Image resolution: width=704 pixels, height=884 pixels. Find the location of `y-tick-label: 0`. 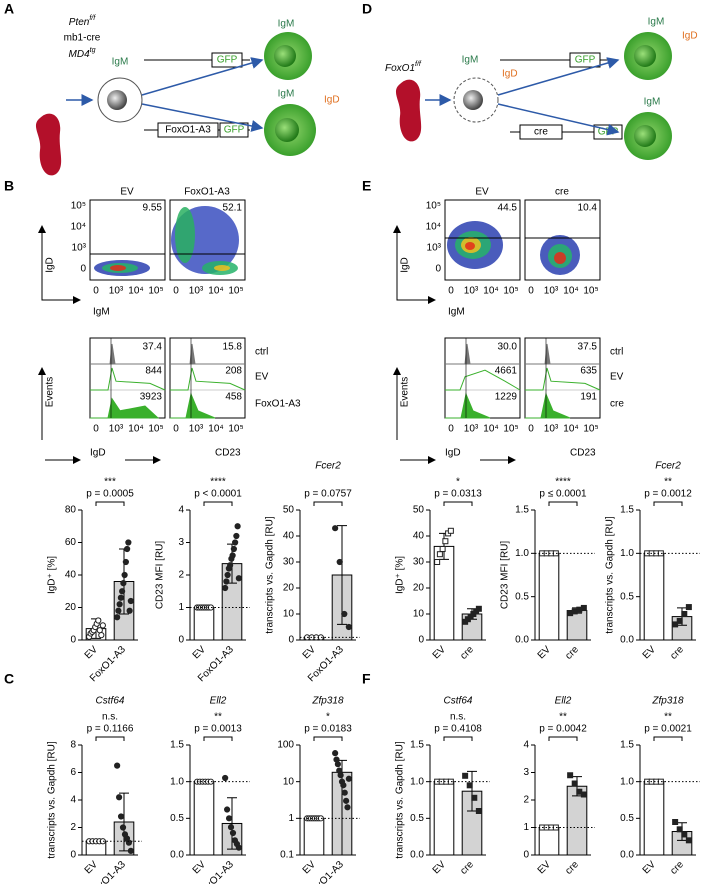

y-tick-label: 0 is located at coordinates (421, 640).